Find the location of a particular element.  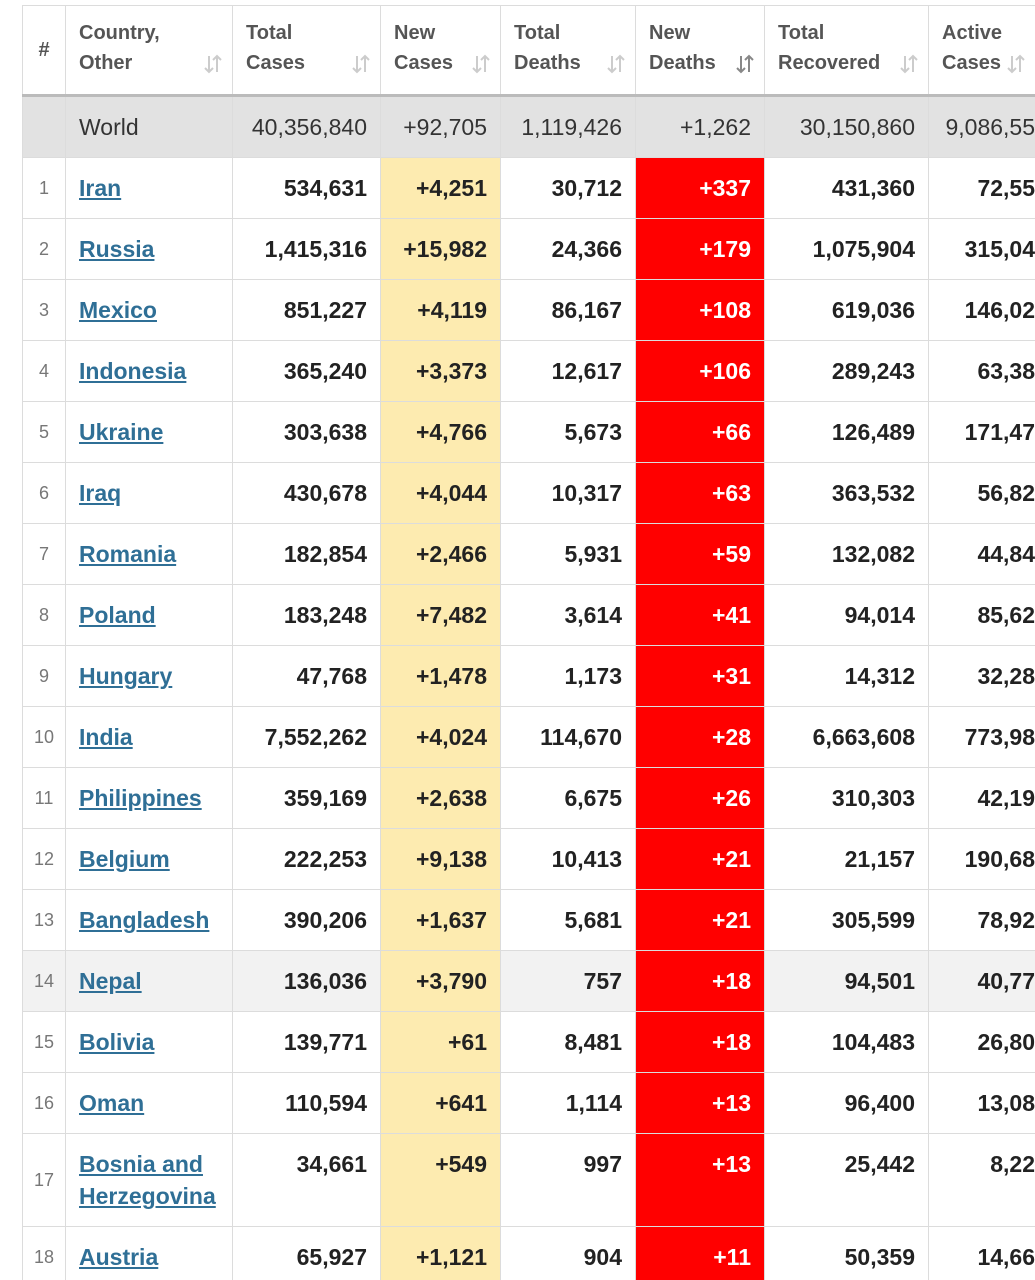

value-cell: +108 is located at coordinates (700, 310).